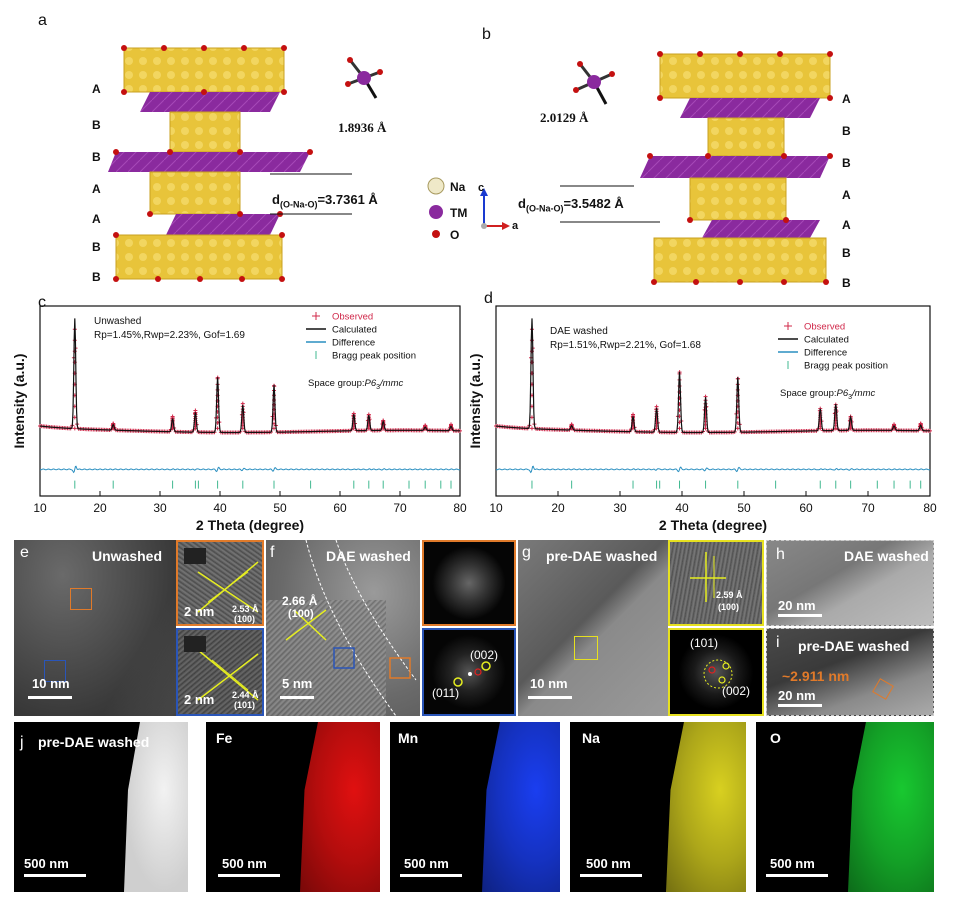  What do you see at coordinates (475, 401) in the screenshot?
I see `y-axis-label: Intensity (a.u.)` at bounding box center [475, 401].